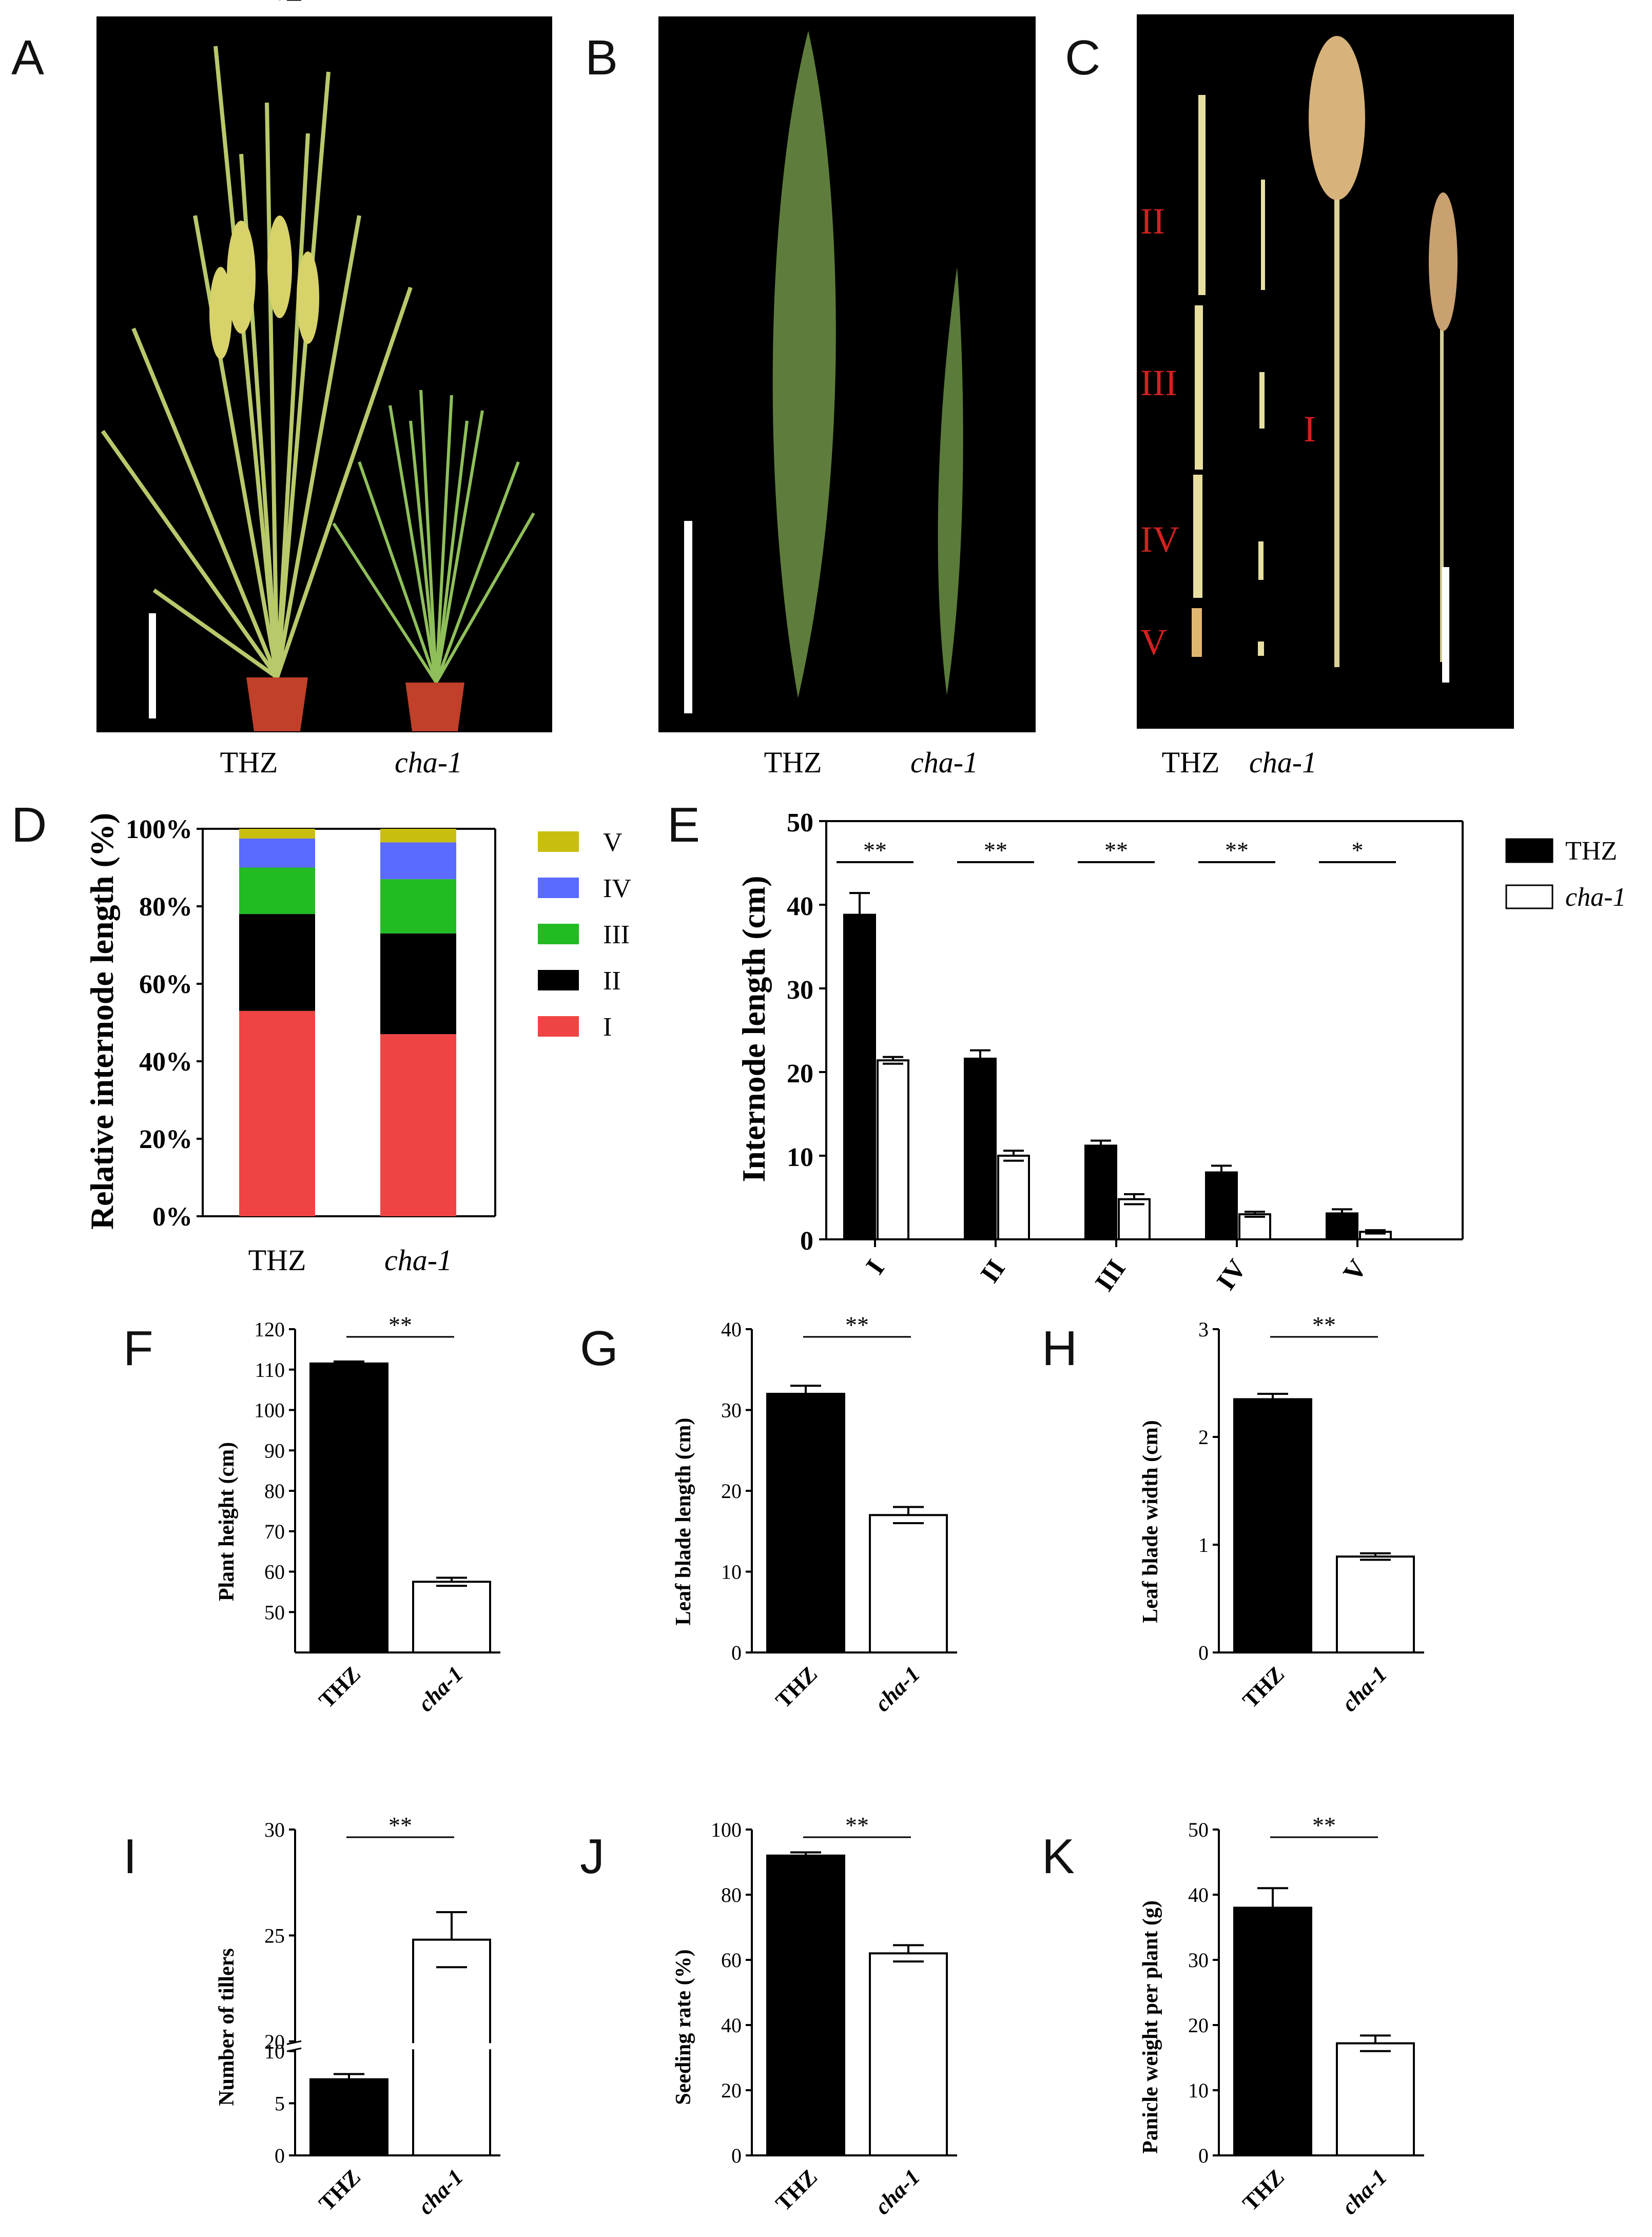  Describe the element at coordinates (897, 2191) in the screenshot. I see `chart-j-category-label: cha-1` at that location.